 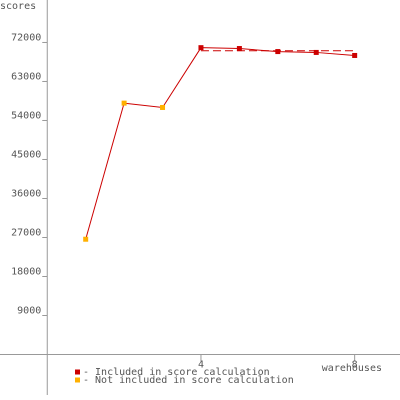 I want to click on y-tick-label: 63000, so click(x=26, y=76).